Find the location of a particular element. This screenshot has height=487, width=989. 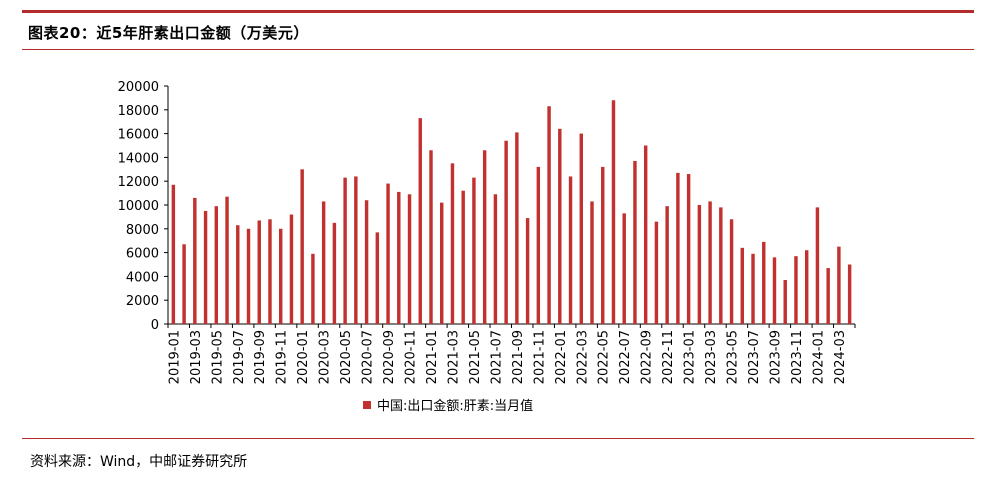

x-tick-label: 2023-11 is located at coordinates (797, 357).